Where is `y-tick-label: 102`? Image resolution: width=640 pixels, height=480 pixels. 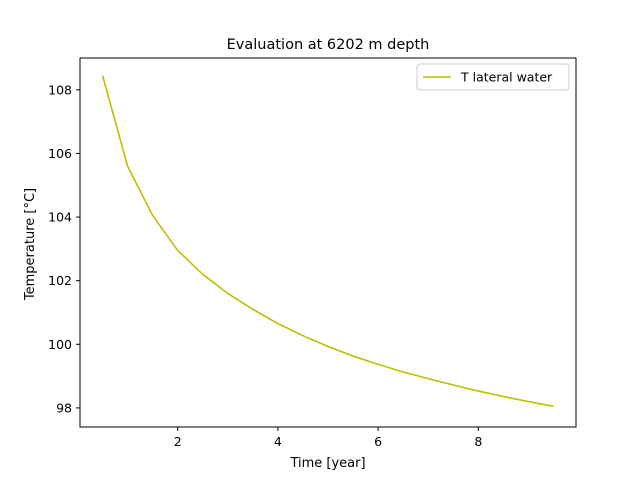 y-tick-label: 102 is located at coordinates (60, 280).